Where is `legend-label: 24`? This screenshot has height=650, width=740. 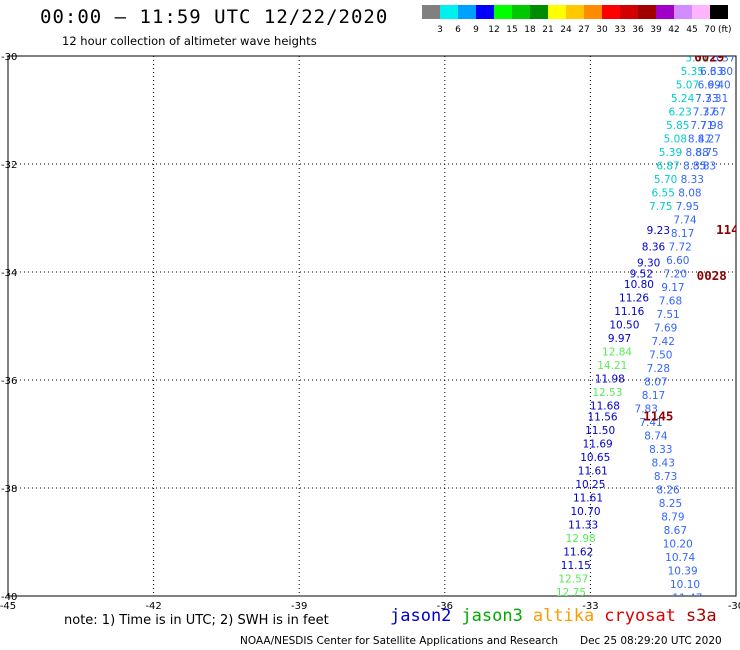 legend-label: 24 is located at coordinates (566, 30).